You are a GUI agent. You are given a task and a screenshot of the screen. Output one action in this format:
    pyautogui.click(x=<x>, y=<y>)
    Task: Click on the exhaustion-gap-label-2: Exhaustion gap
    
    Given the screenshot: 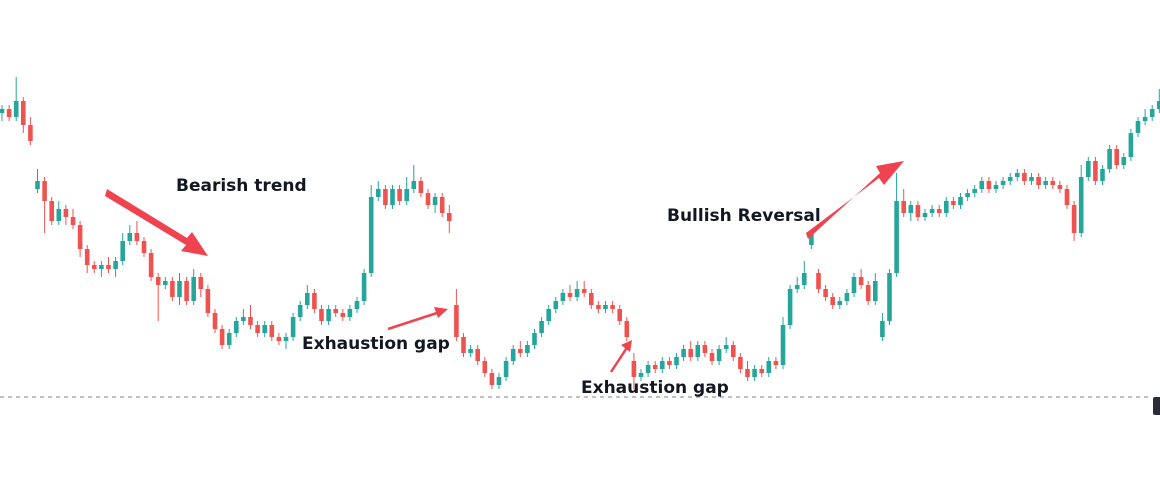 What is the action you would take?
    pyautogui.click(x=655, y=388)
    